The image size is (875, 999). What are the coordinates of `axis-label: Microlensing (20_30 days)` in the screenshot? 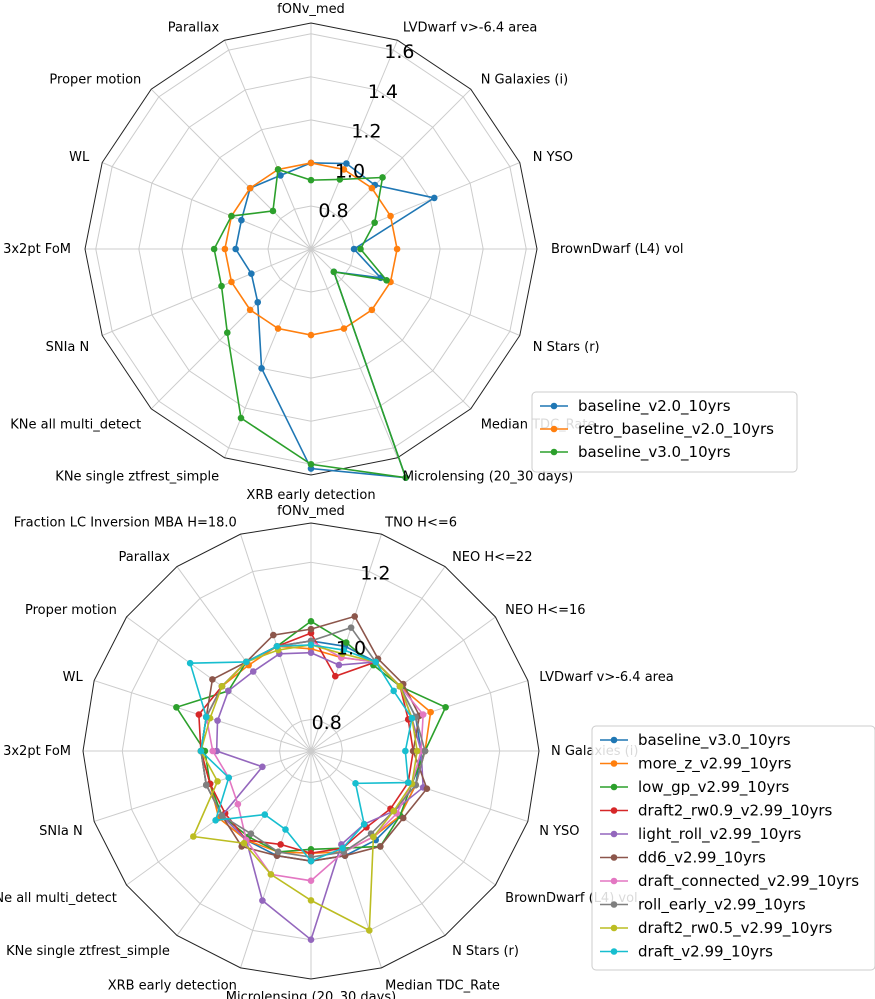 It's located at (311, 994).